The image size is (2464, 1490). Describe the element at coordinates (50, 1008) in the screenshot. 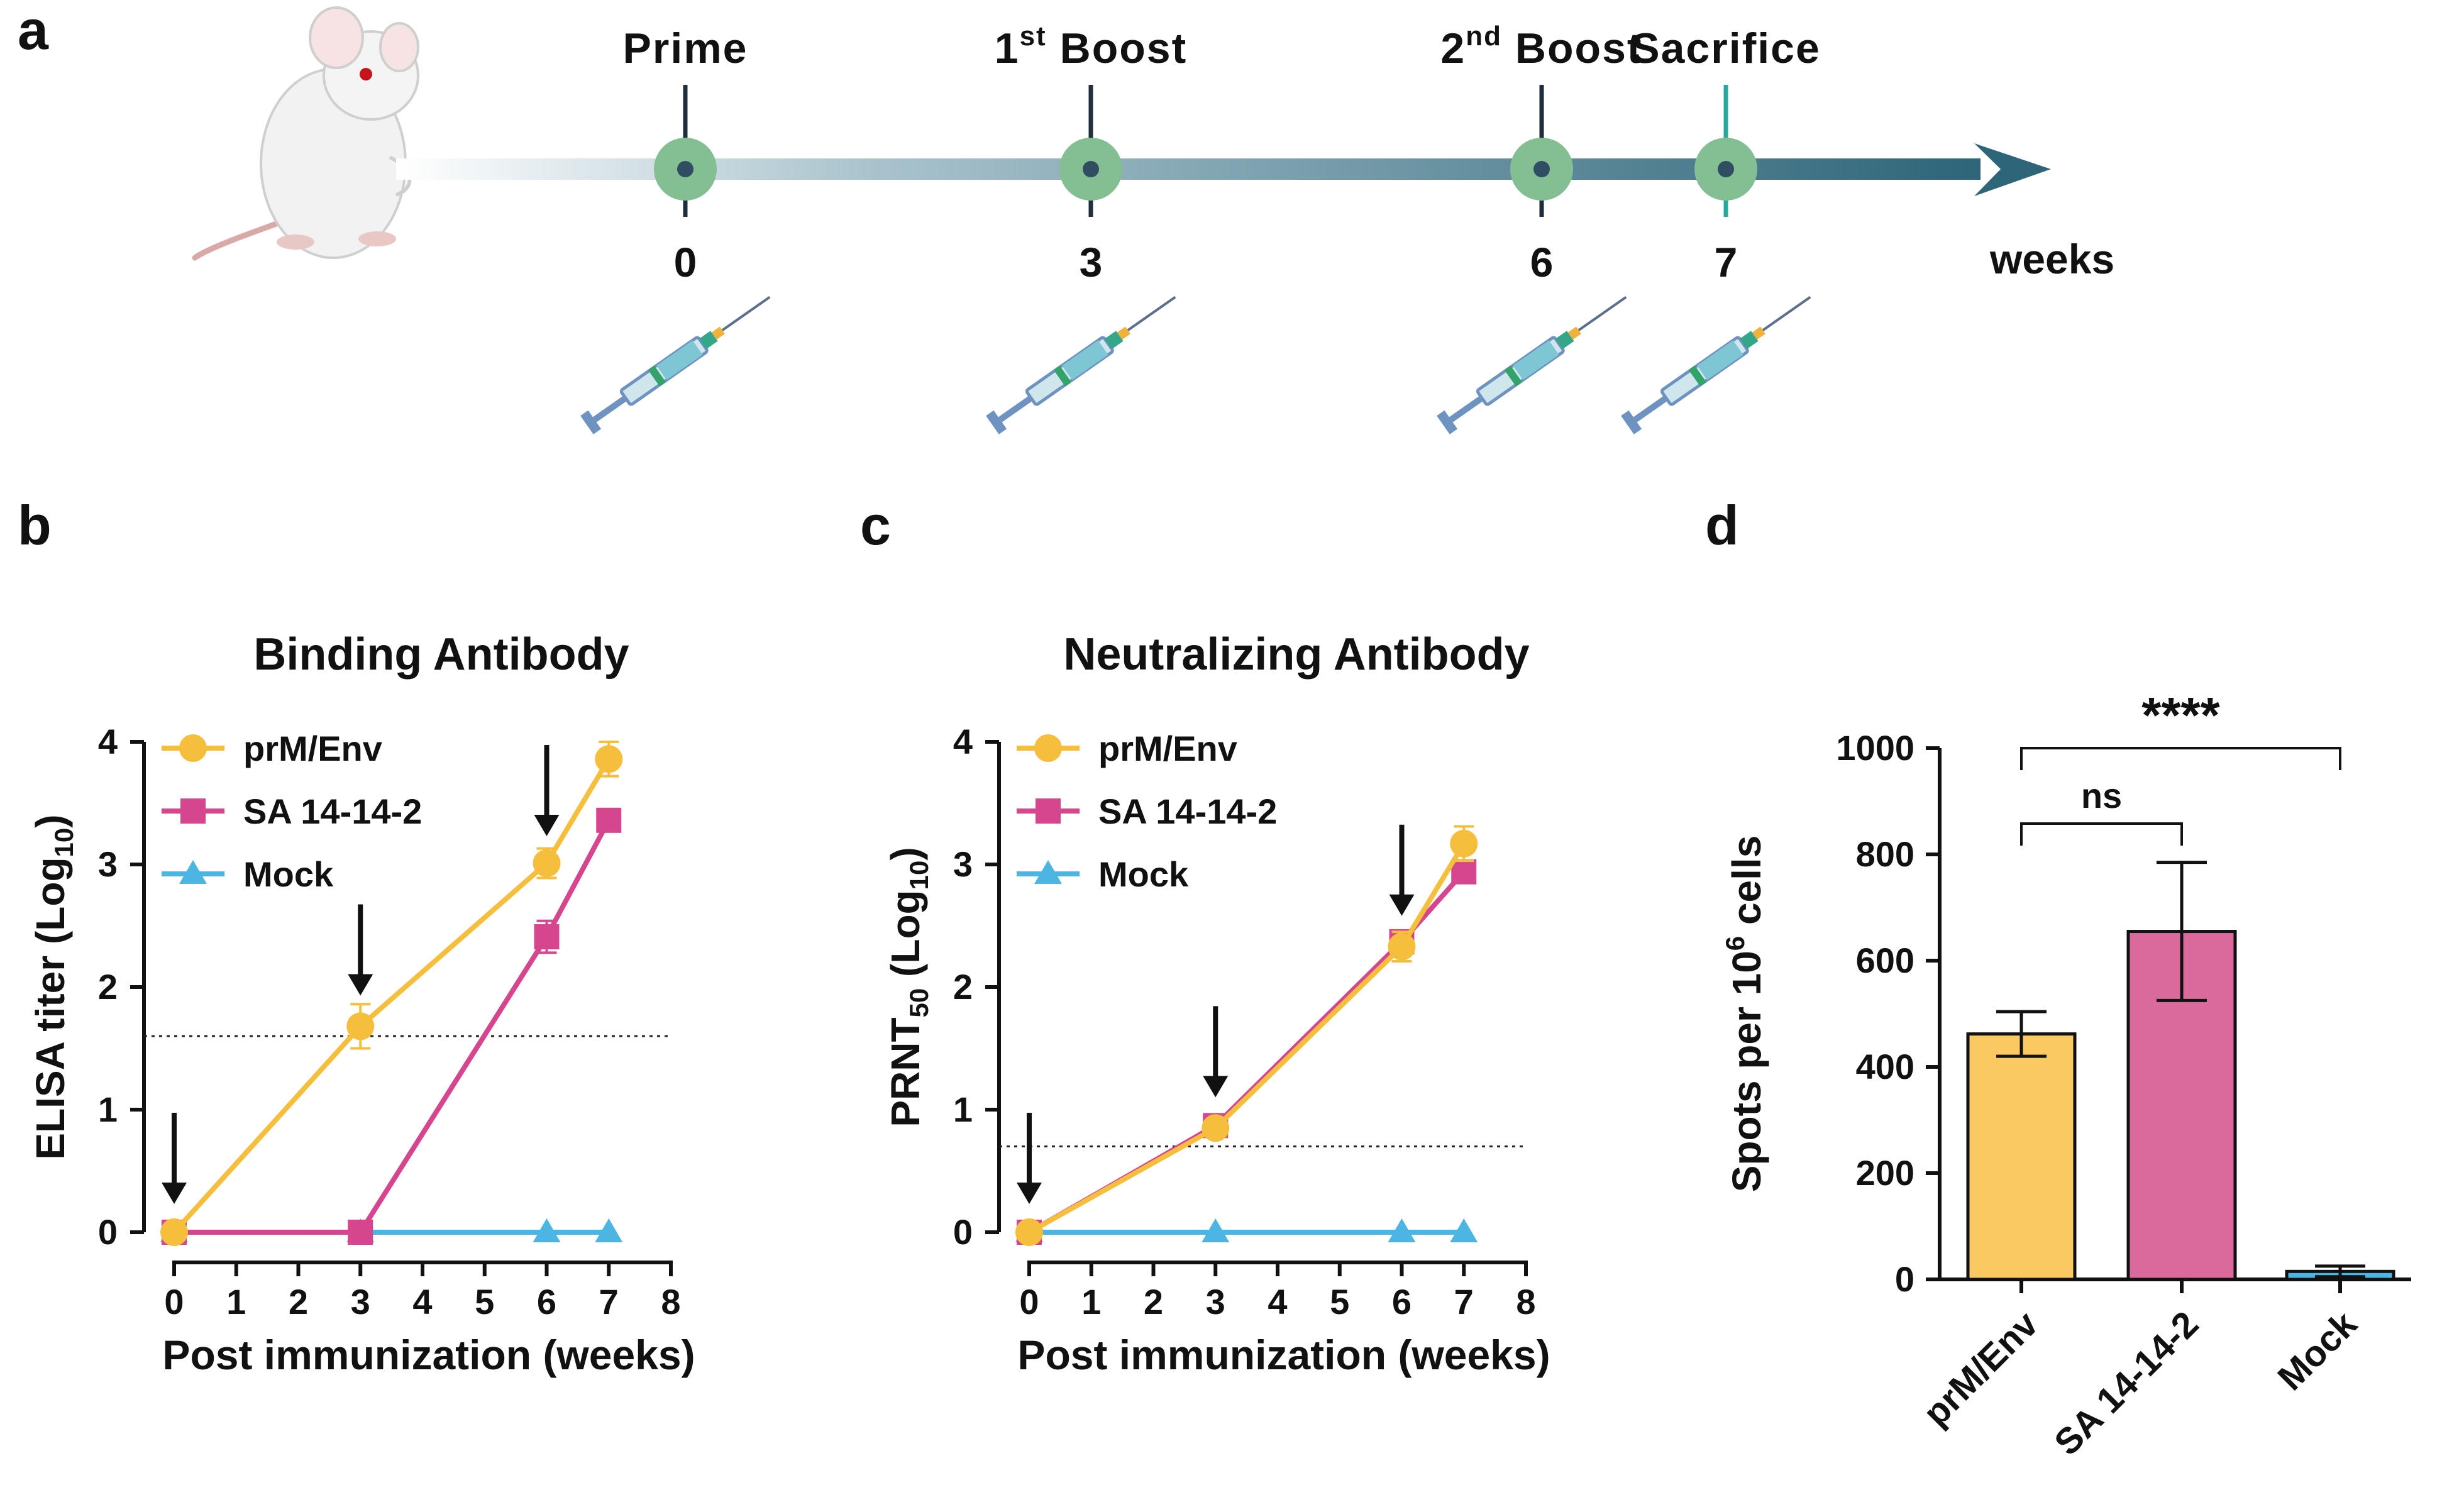

I see `y-axis-label-text: ELISA titer (Log` at that location.